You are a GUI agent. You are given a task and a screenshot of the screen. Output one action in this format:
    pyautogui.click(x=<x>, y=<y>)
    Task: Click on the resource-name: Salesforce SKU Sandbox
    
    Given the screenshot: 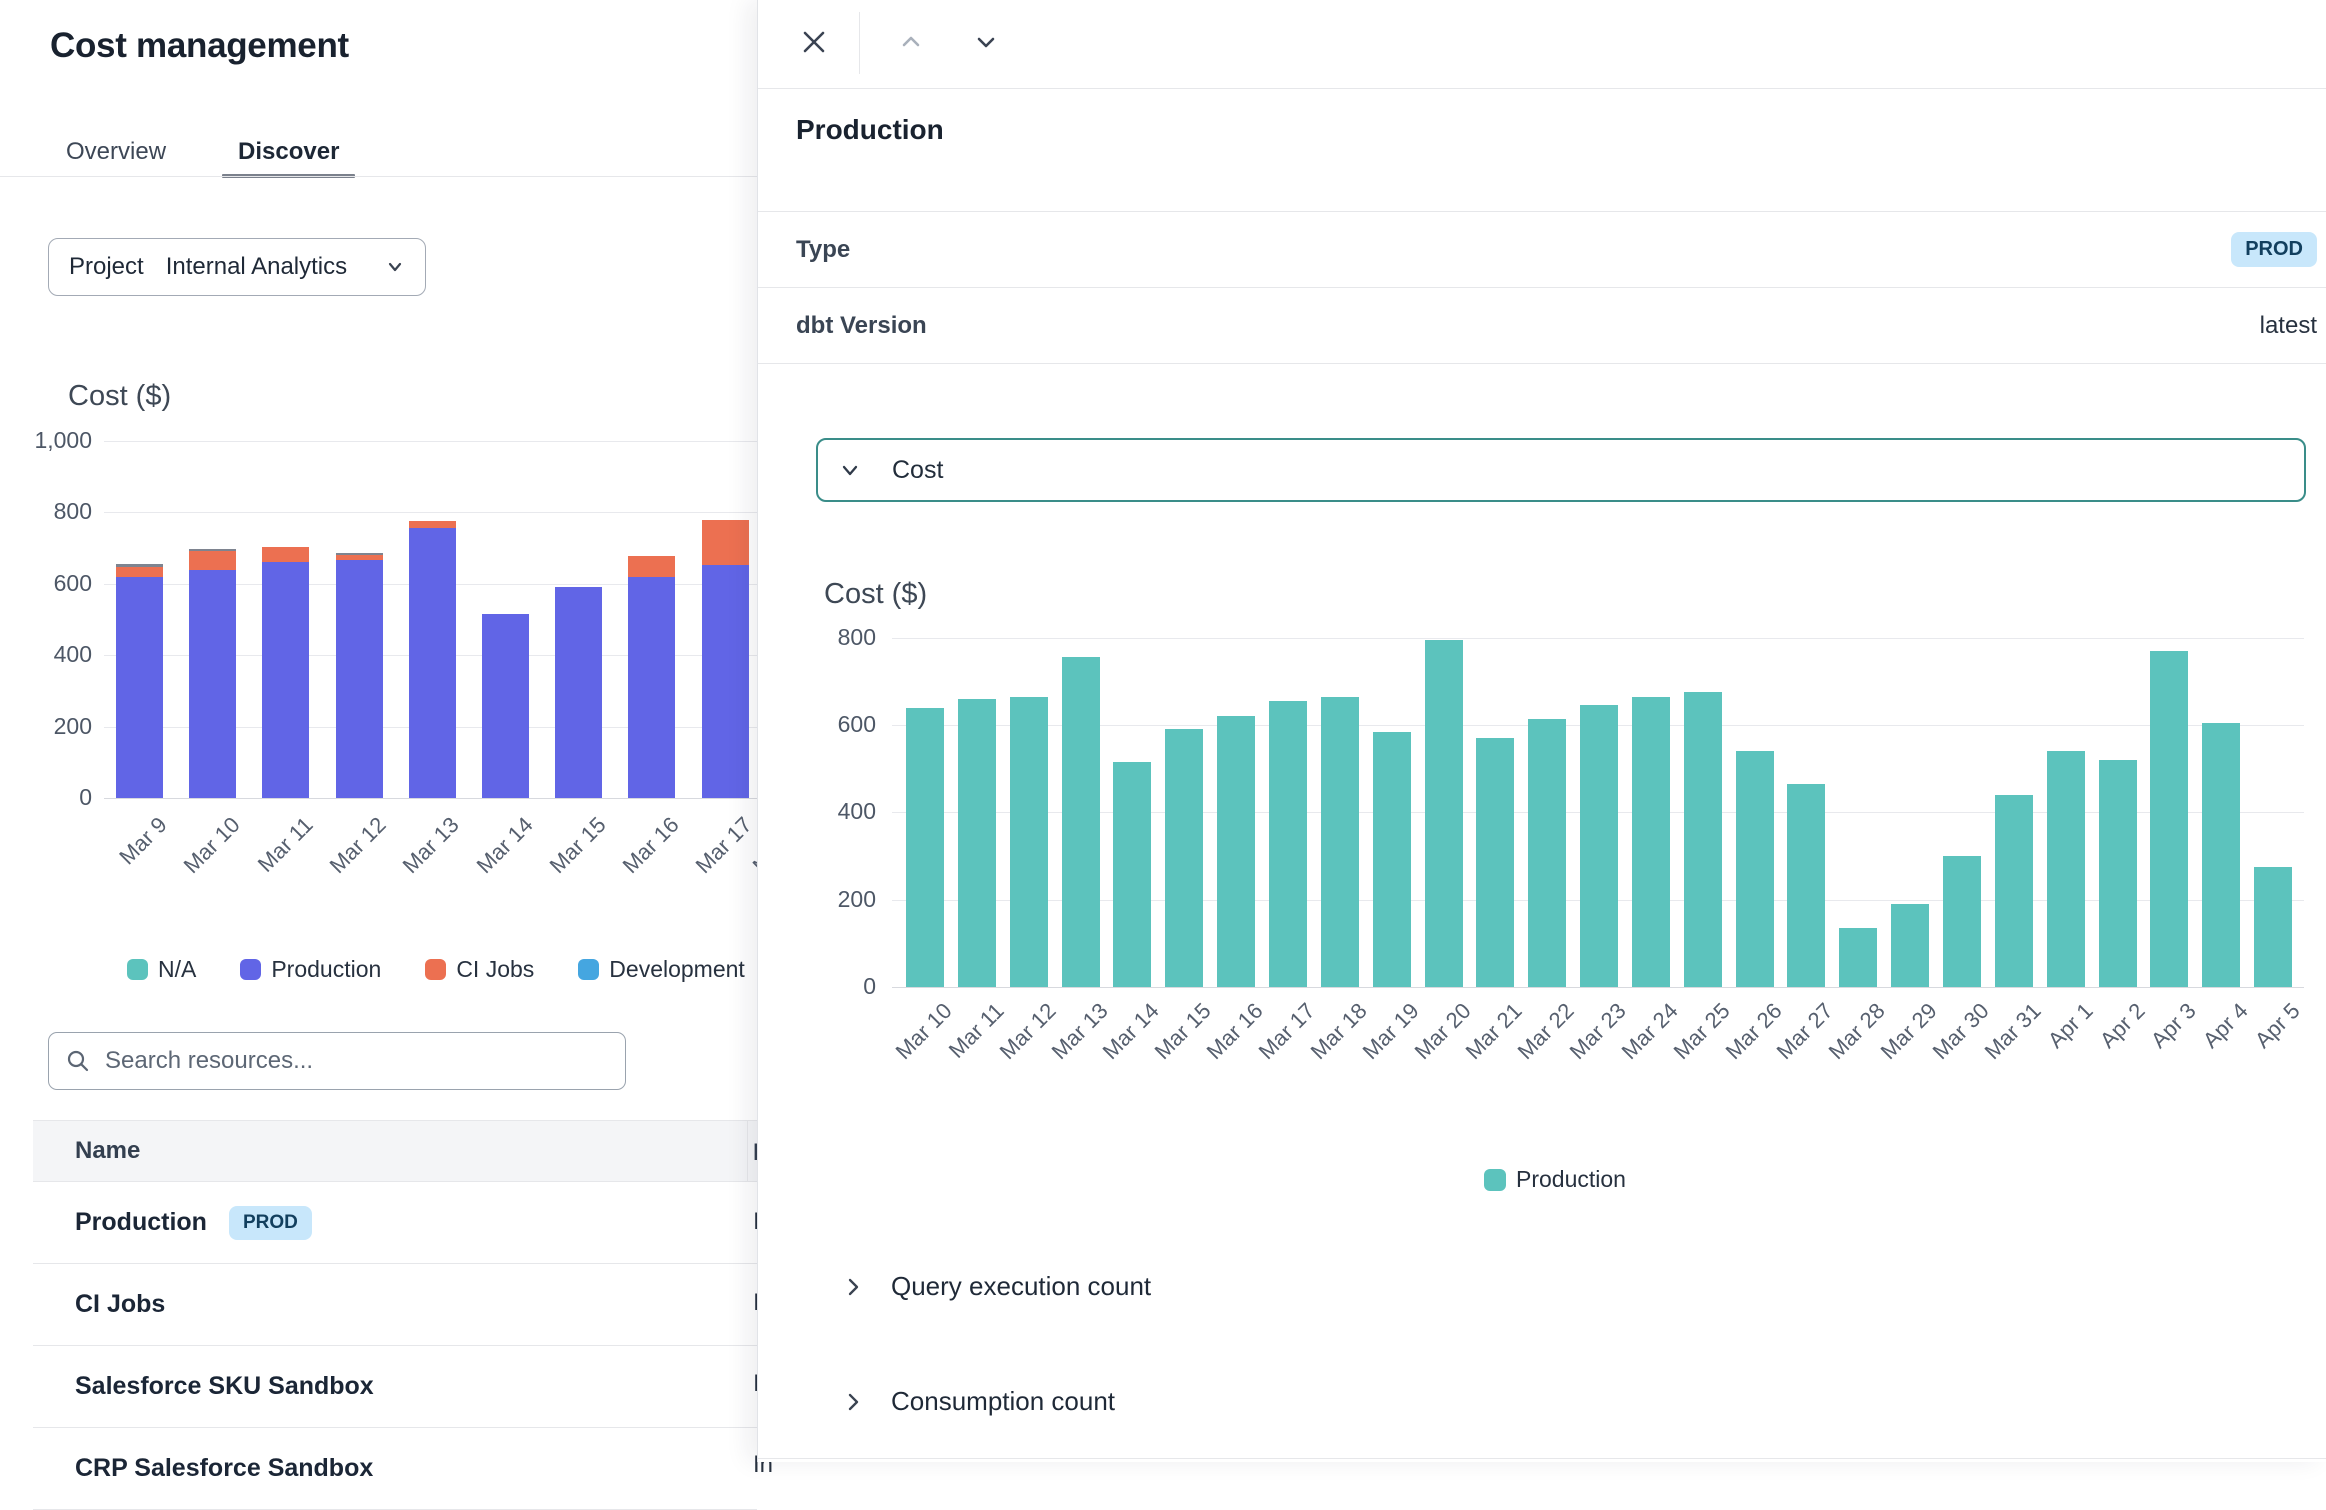 What is the action you would take?
    pyautogui.click(x=224, y=1386)
    